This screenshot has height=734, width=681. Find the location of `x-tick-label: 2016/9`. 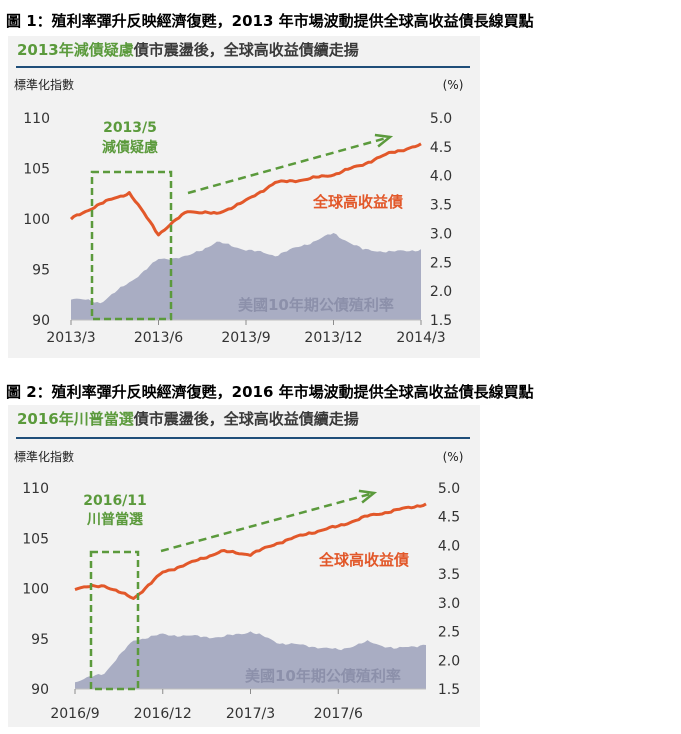

x-tick-label: 2016/9 is located at coordinates (74, 714).